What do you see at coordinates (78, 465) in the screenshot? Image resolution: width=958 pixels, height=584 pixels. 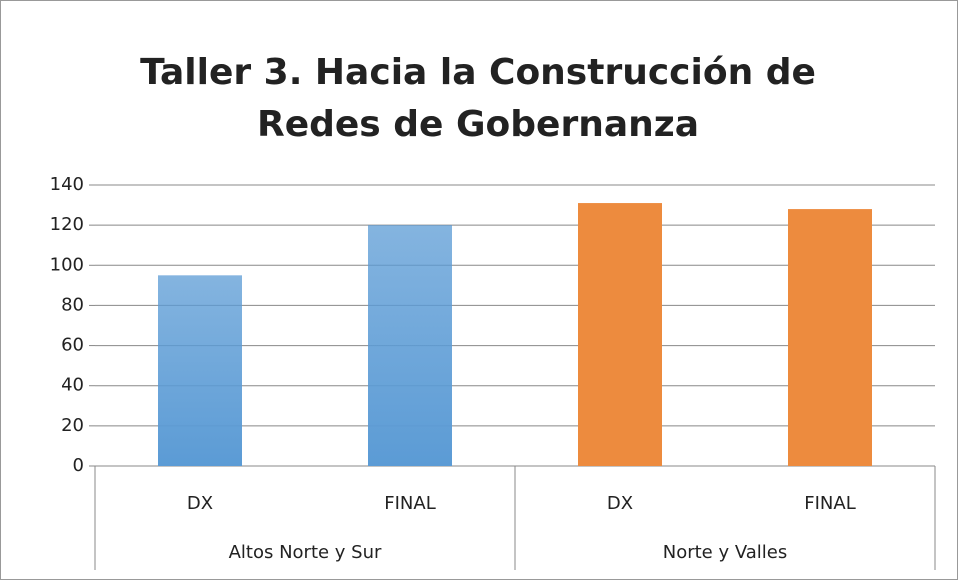 I see `y-tick-label: 0` at bounding box center [78, 465].